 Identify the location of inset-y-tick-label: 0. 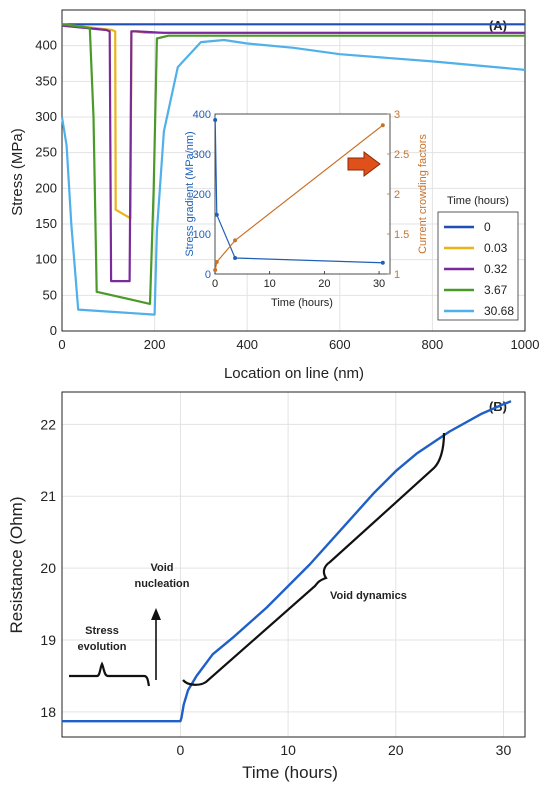
(208, 275).